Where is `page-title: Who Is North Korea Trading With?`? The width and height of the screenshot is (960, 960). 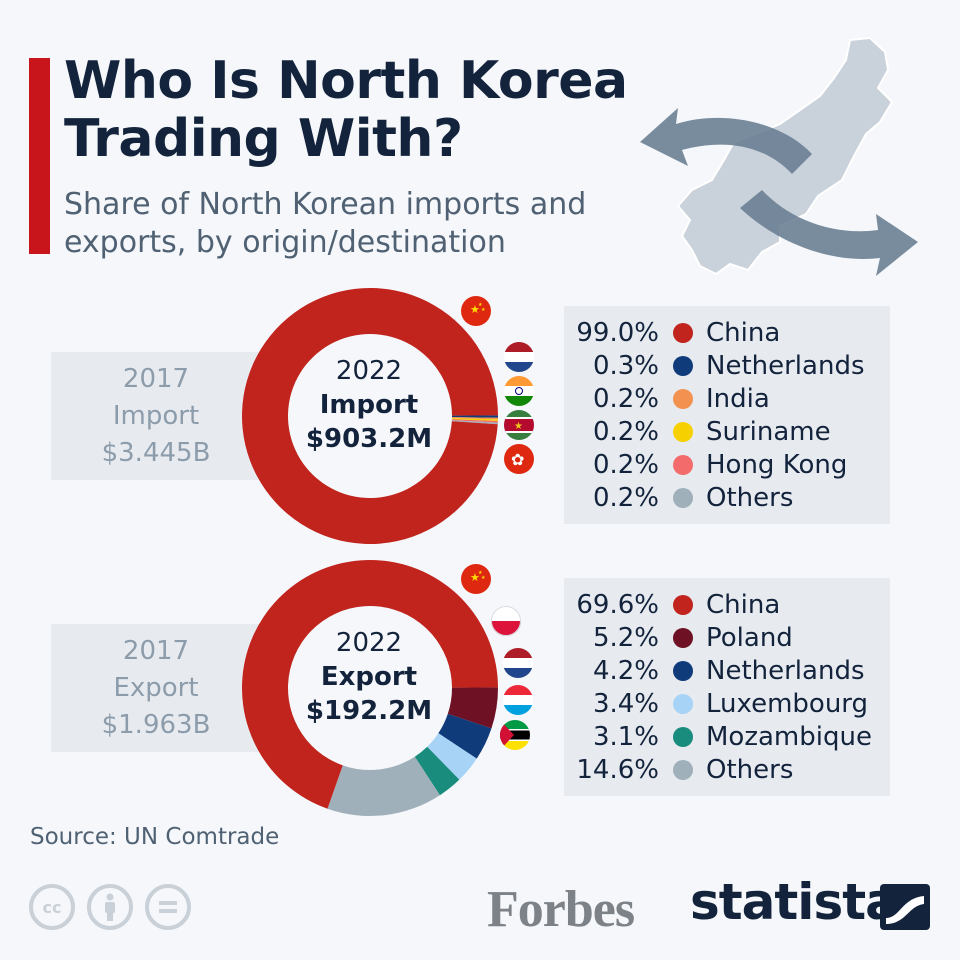 page-title: Who Is North Korea Trading With? is located at coordinates (346, 110).